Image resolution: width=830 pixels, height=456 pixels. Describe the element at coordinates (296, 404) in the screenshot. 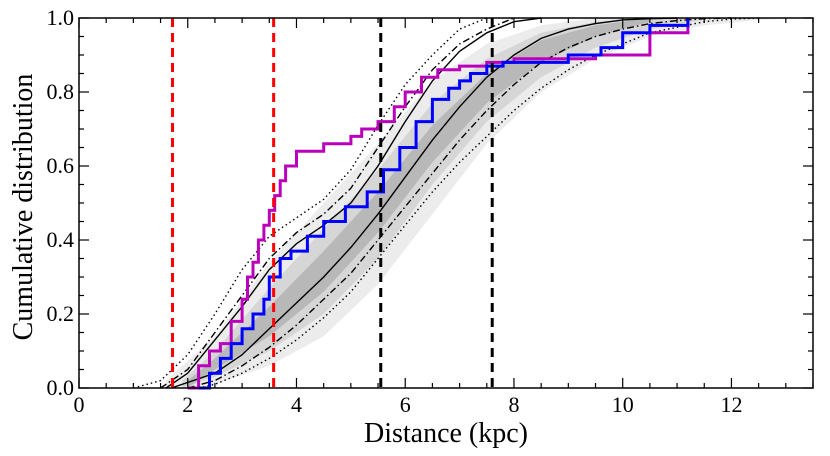

I see `x-tick-label: 4` at that location.